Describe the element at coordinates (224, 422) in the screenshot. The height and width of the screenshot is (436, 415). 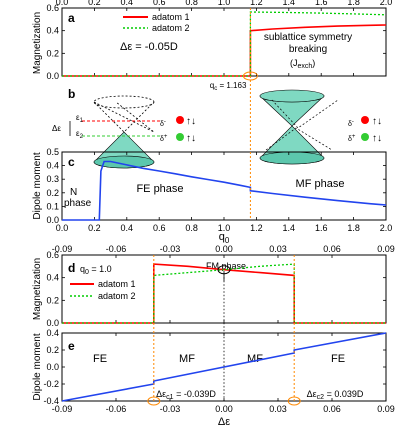
I see `panel-e-xlabel: Δε` at that location.